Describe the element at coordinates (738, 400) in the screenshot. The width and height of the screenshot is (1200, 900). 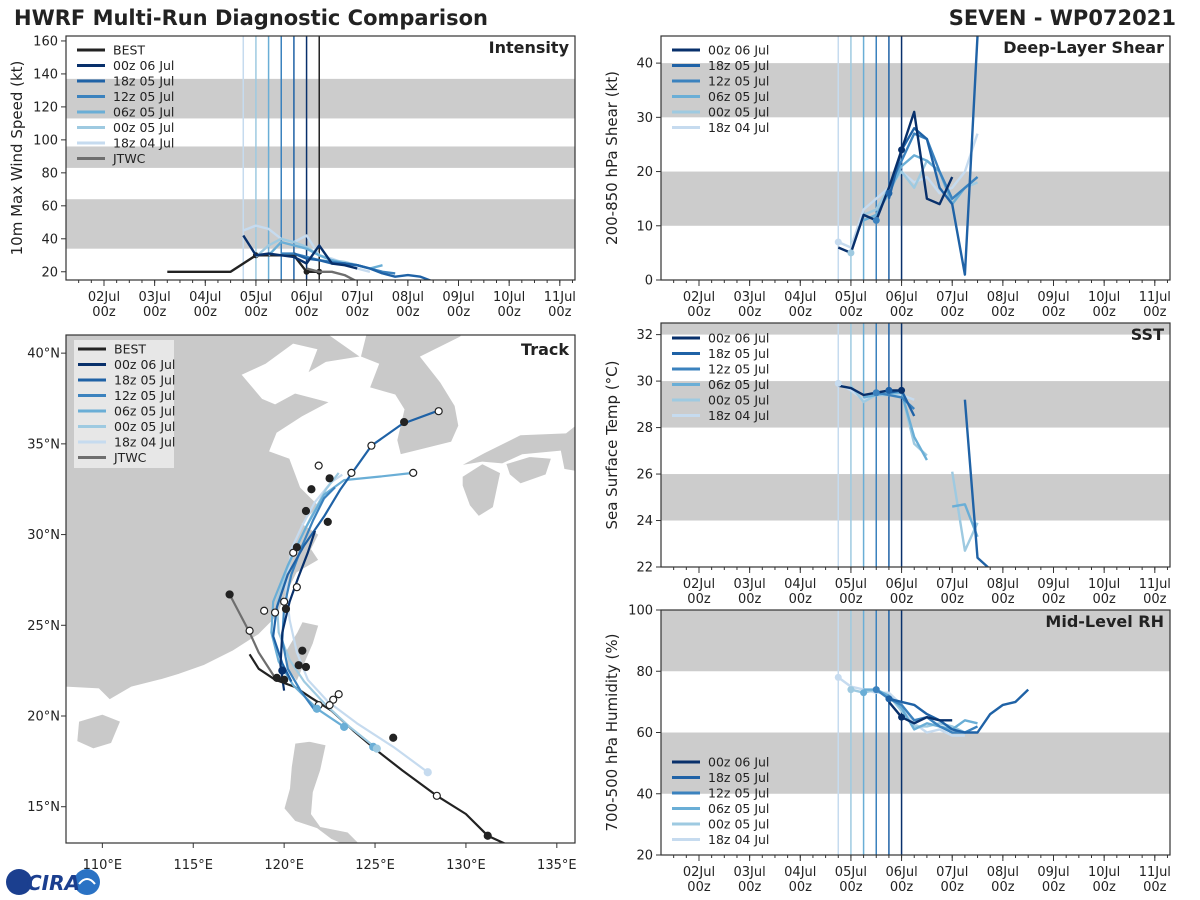
I see `legend-label-sst: 00z 05 Jul` at that location.